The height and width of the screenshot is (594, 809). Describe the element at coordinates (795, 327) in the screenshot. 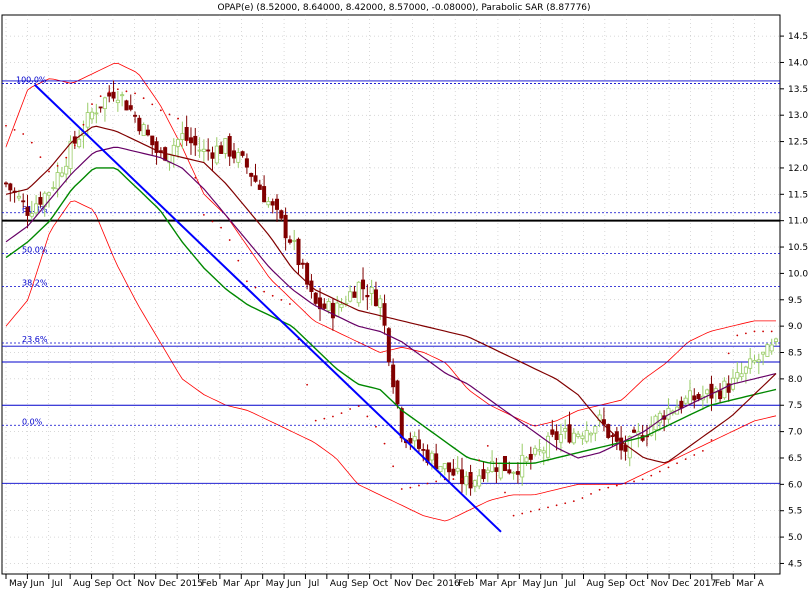

I see `y-tick-label: 9.0` at that location.